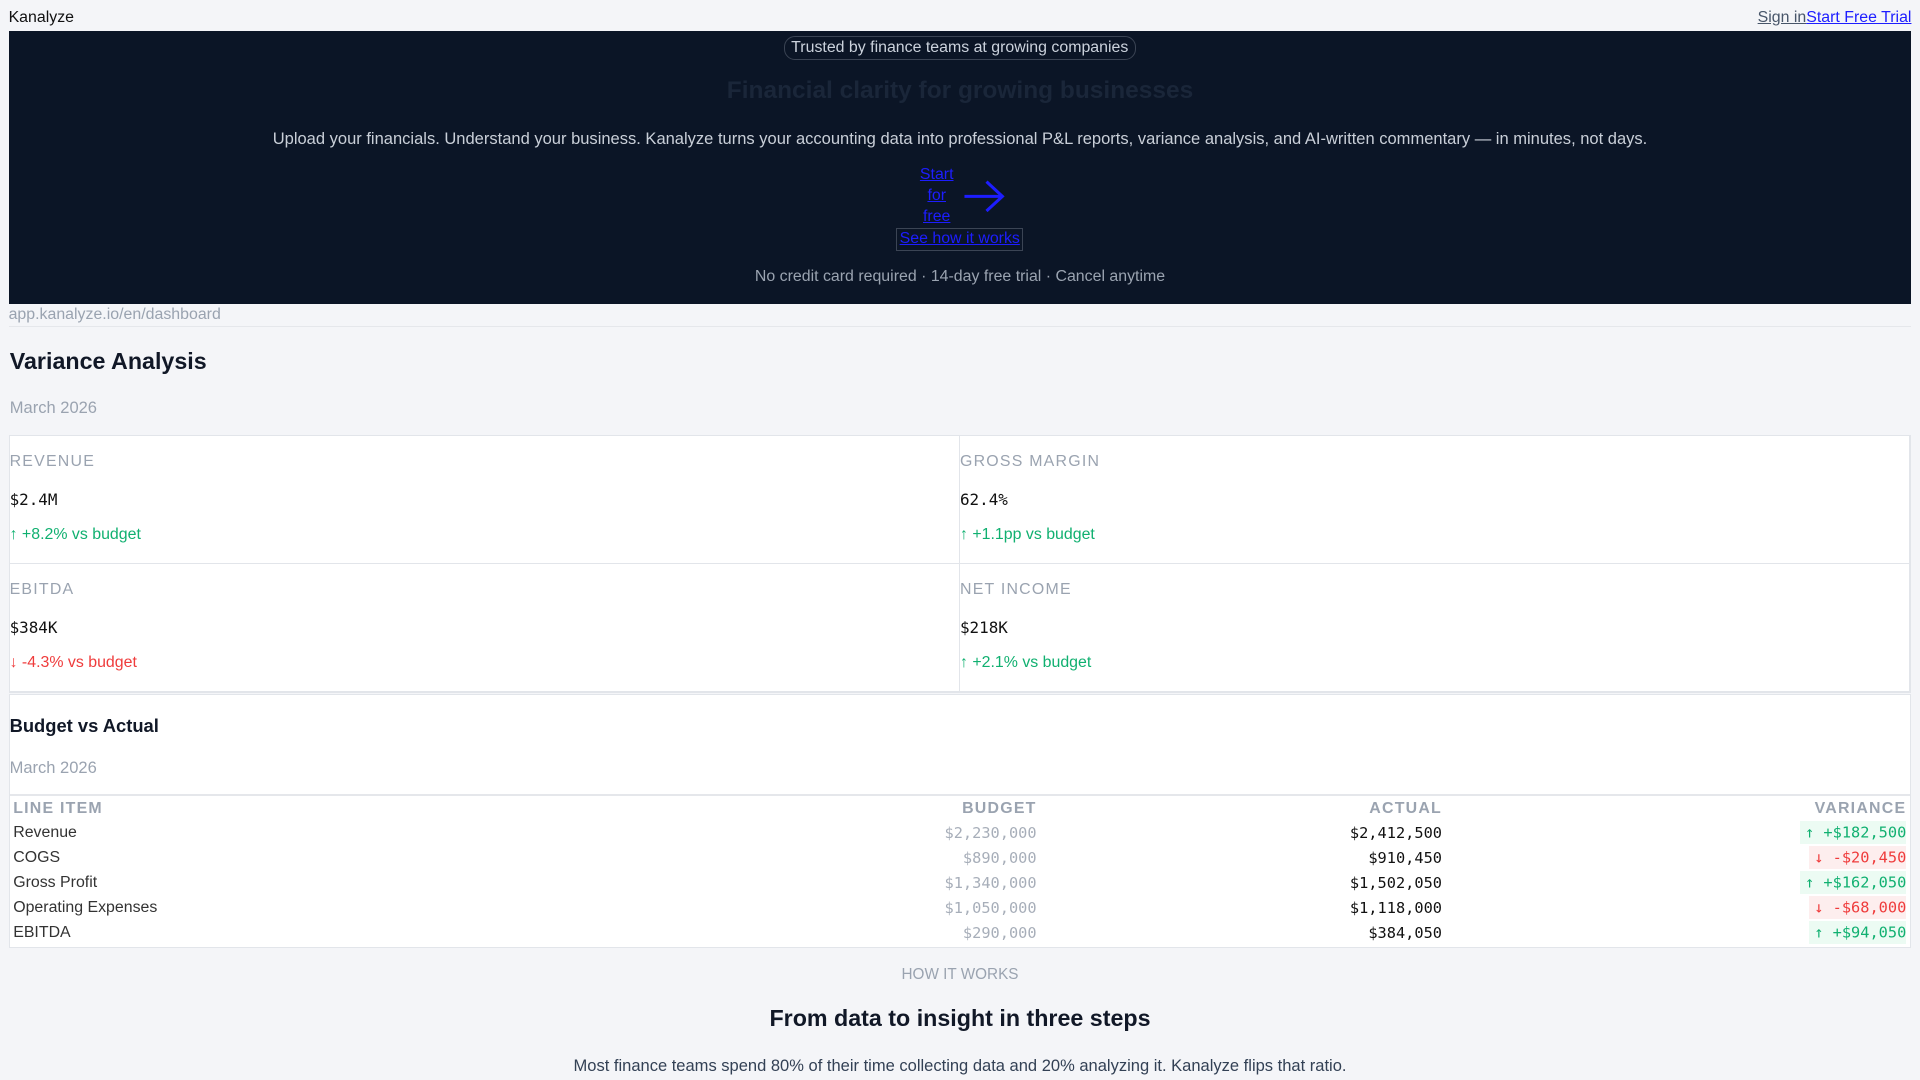 This screenshot has width=1920, height=1080. I want to click on line-item: COGS, so click(37, 857).